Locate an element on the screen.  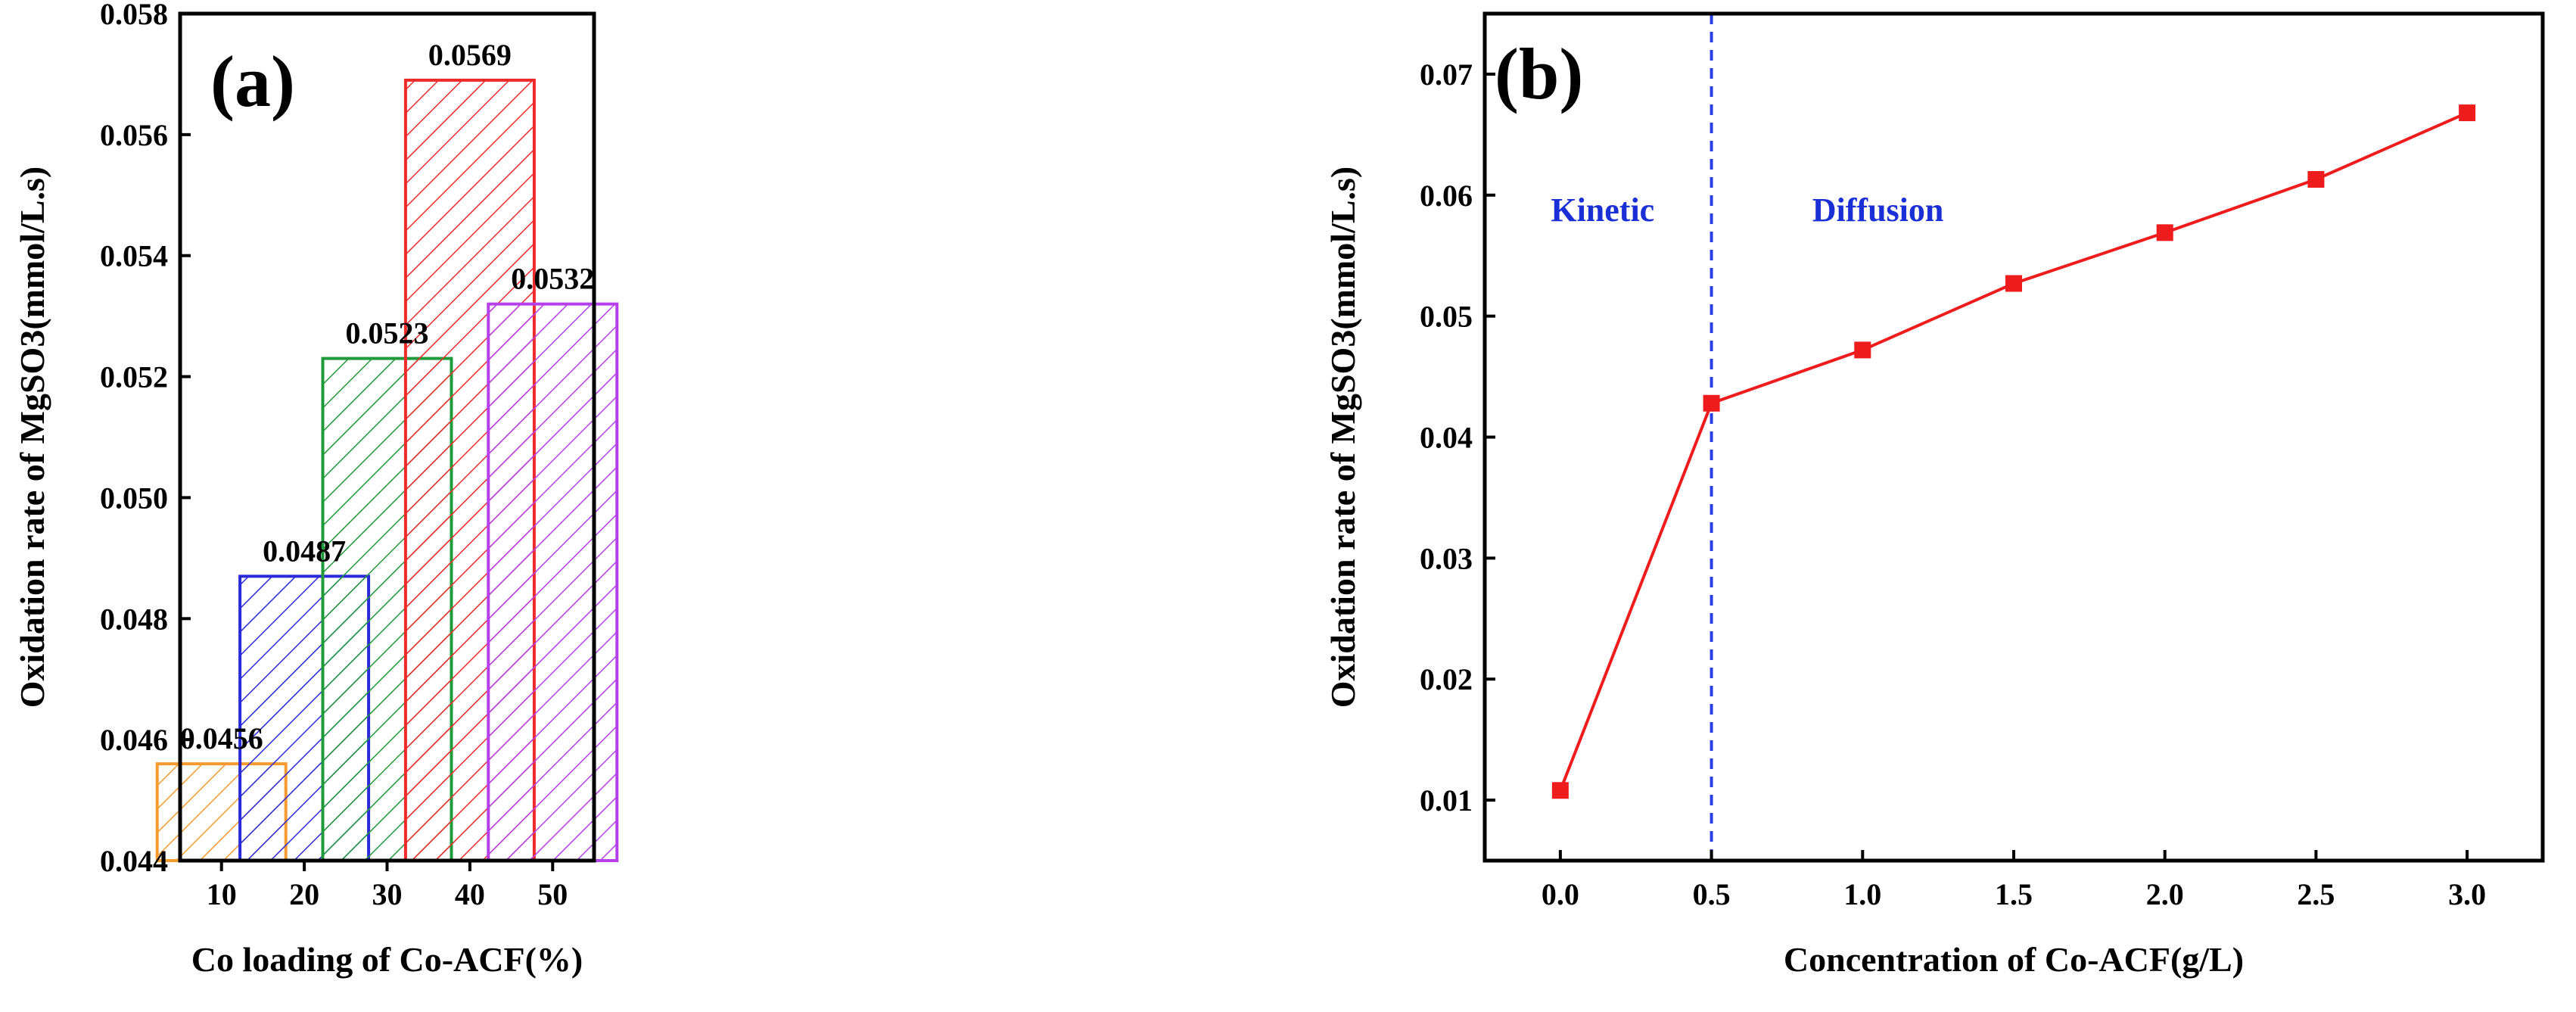
y-axis-label-a: Oxidation rate of MgSO3(mmol/L.s) is located at coordinates (32, 438).